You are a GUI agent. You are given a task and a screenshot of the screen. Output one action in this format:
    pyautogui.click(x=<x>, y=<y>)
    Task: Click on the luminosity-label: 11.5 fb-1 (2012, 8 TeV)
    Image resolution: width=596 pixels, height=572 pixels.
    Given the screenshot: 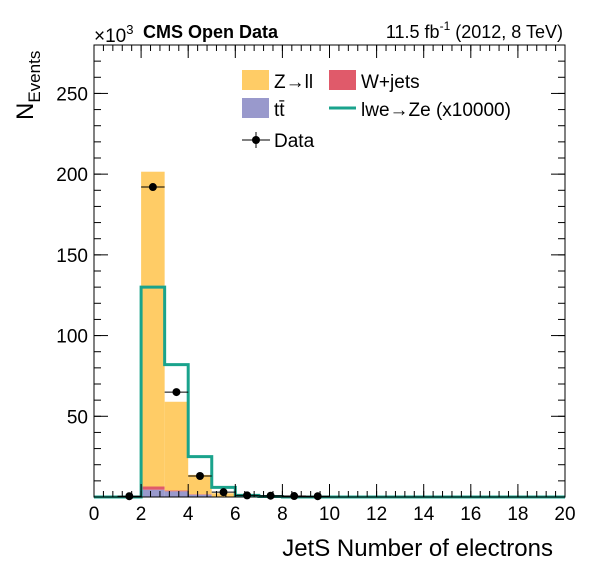 What is the action you would take?
    pyautogui.click(x=474, y=30)
    